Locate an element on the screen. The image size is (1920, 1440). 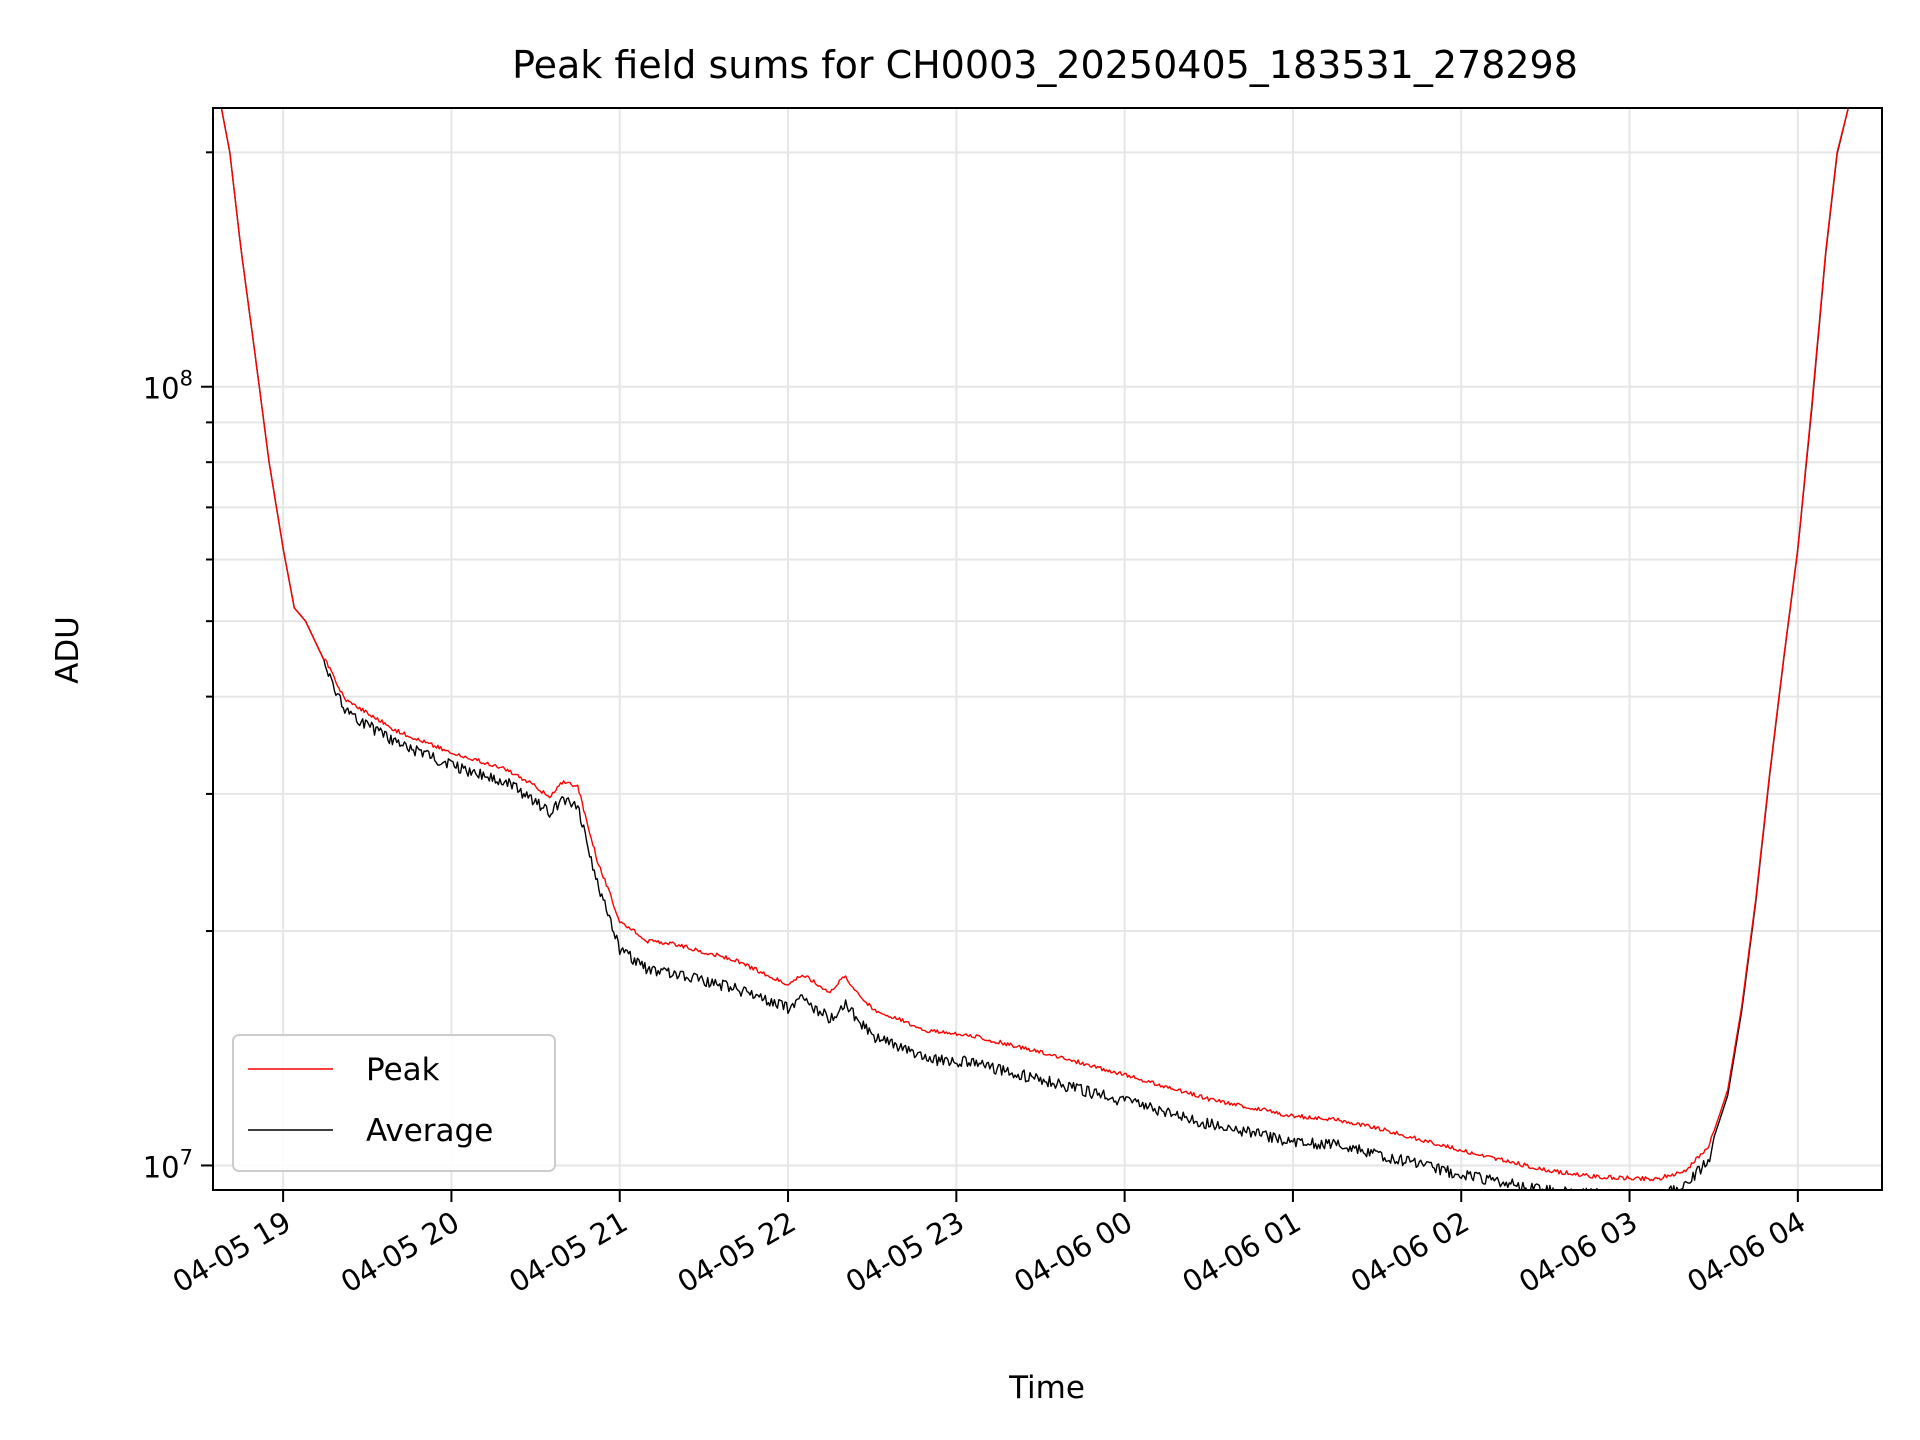
legend: Peak Average is located at coordinates (394, 1103).